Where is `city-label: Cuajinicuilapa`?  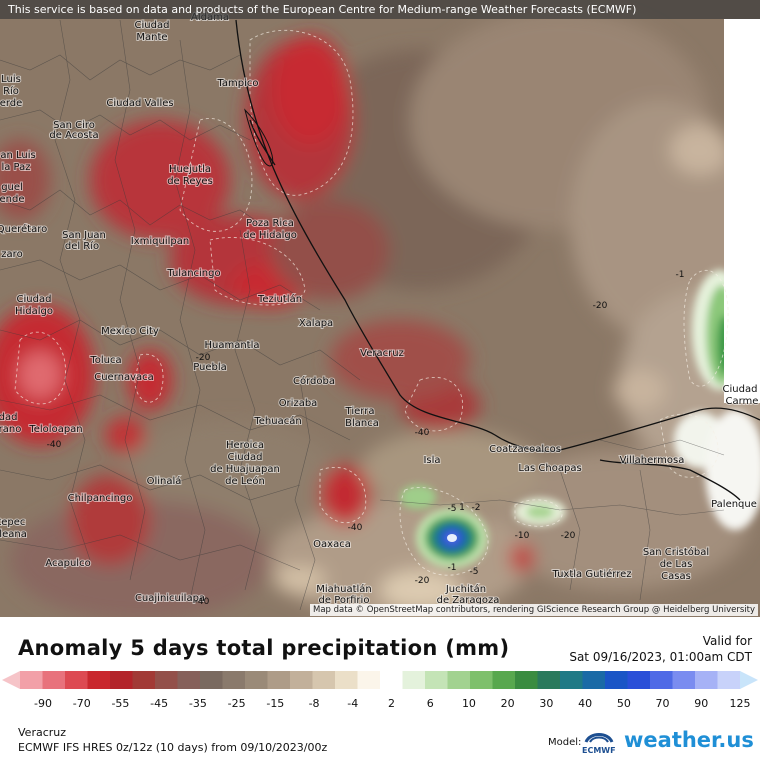 city-label: Cuajinicuilapa is located at coordinates (170, 598).